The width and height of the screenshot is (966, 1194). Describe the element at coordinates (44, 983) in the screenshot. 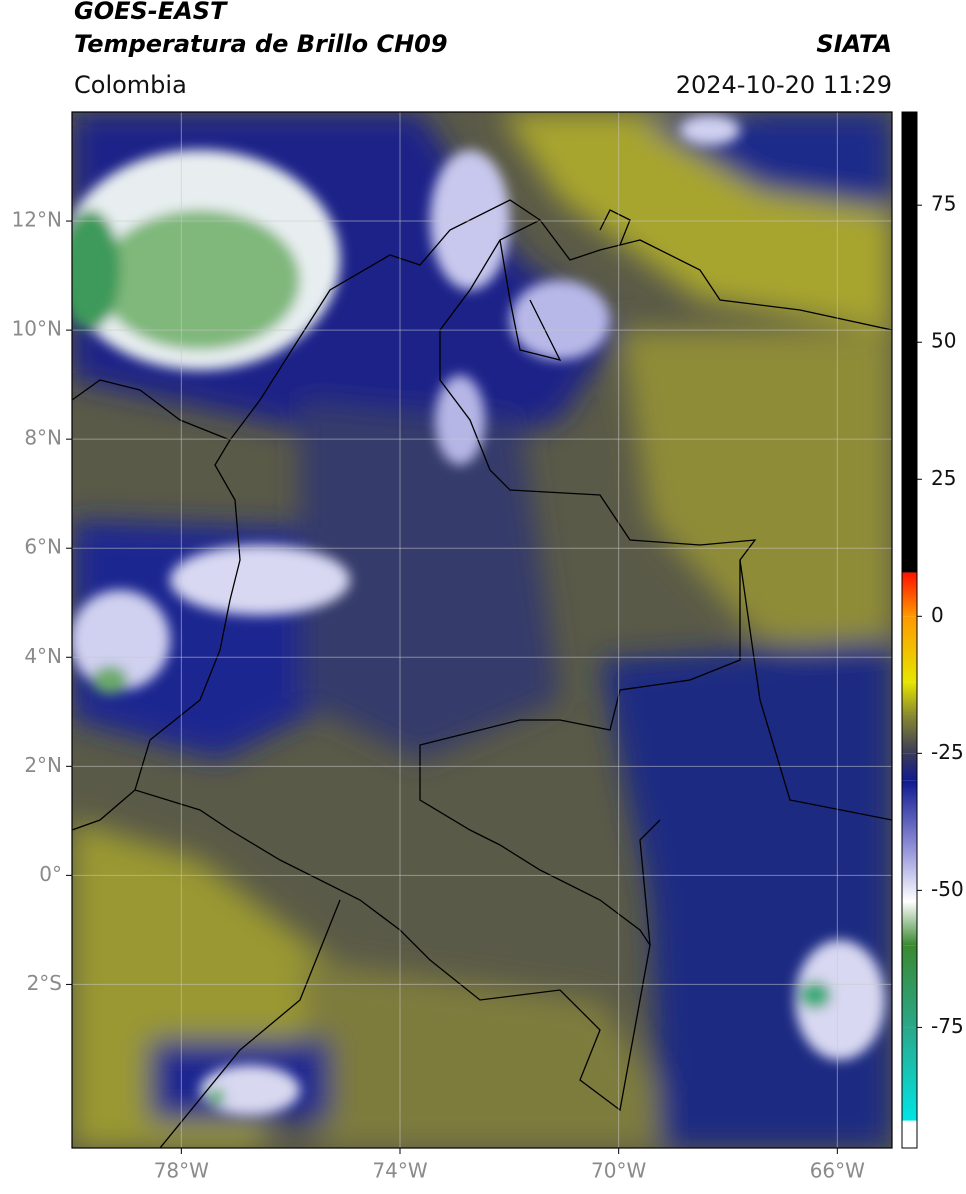

I see `y-tick-label: 2°S` at that location.